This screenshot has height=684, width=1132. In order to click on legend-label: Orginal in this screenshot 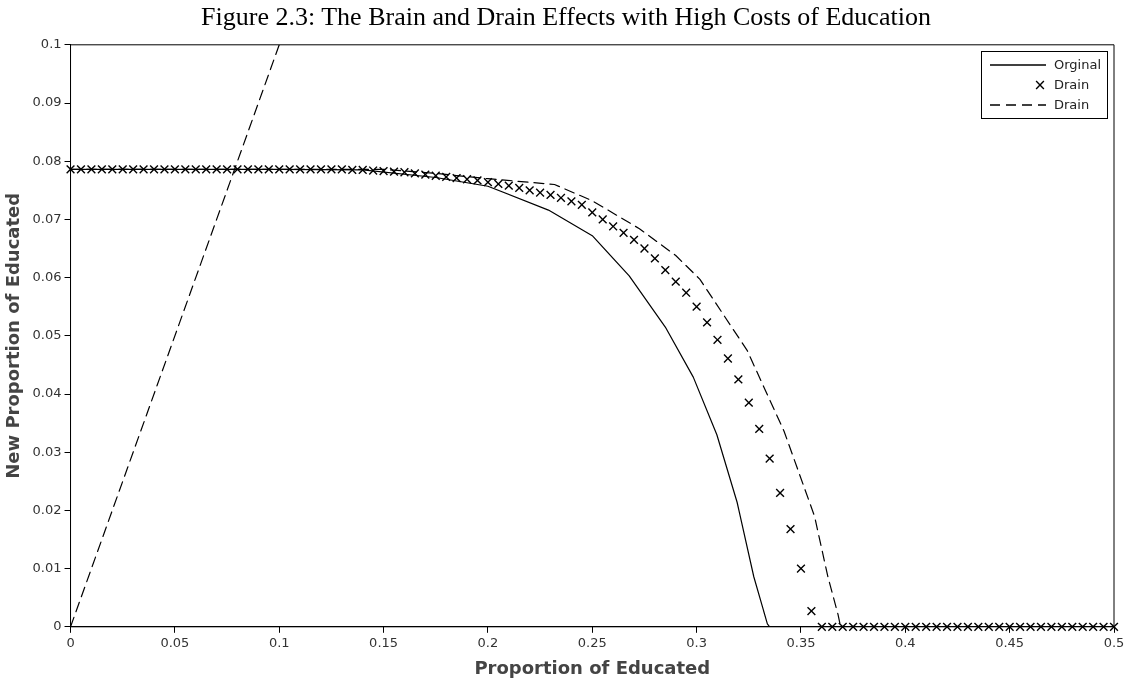, I will do `click(1077, 65)`.